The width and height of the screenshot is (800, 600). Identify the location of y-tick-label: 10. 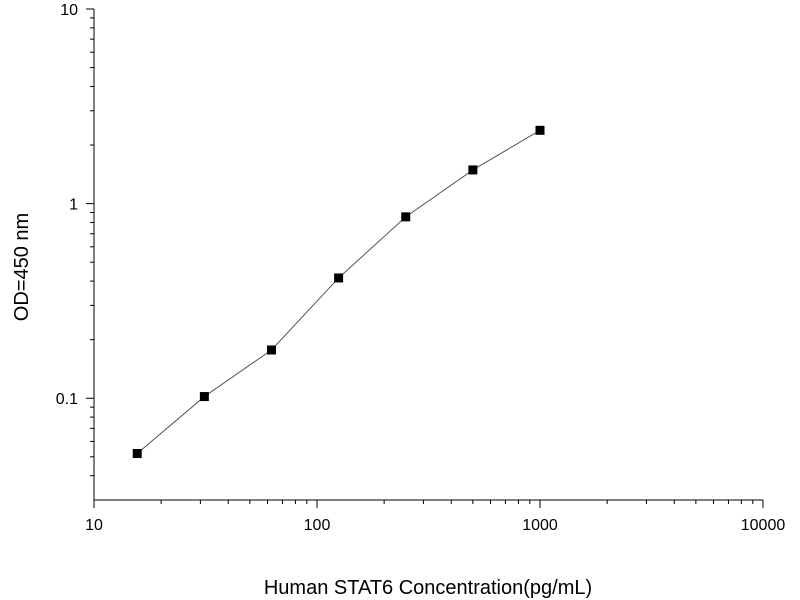
(69, 10).